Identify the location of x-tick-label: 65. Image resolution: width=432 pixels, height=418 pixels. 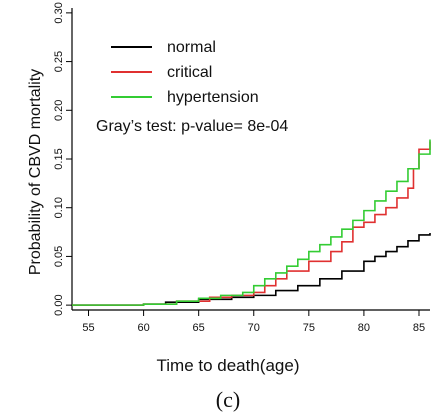
(199, 328).